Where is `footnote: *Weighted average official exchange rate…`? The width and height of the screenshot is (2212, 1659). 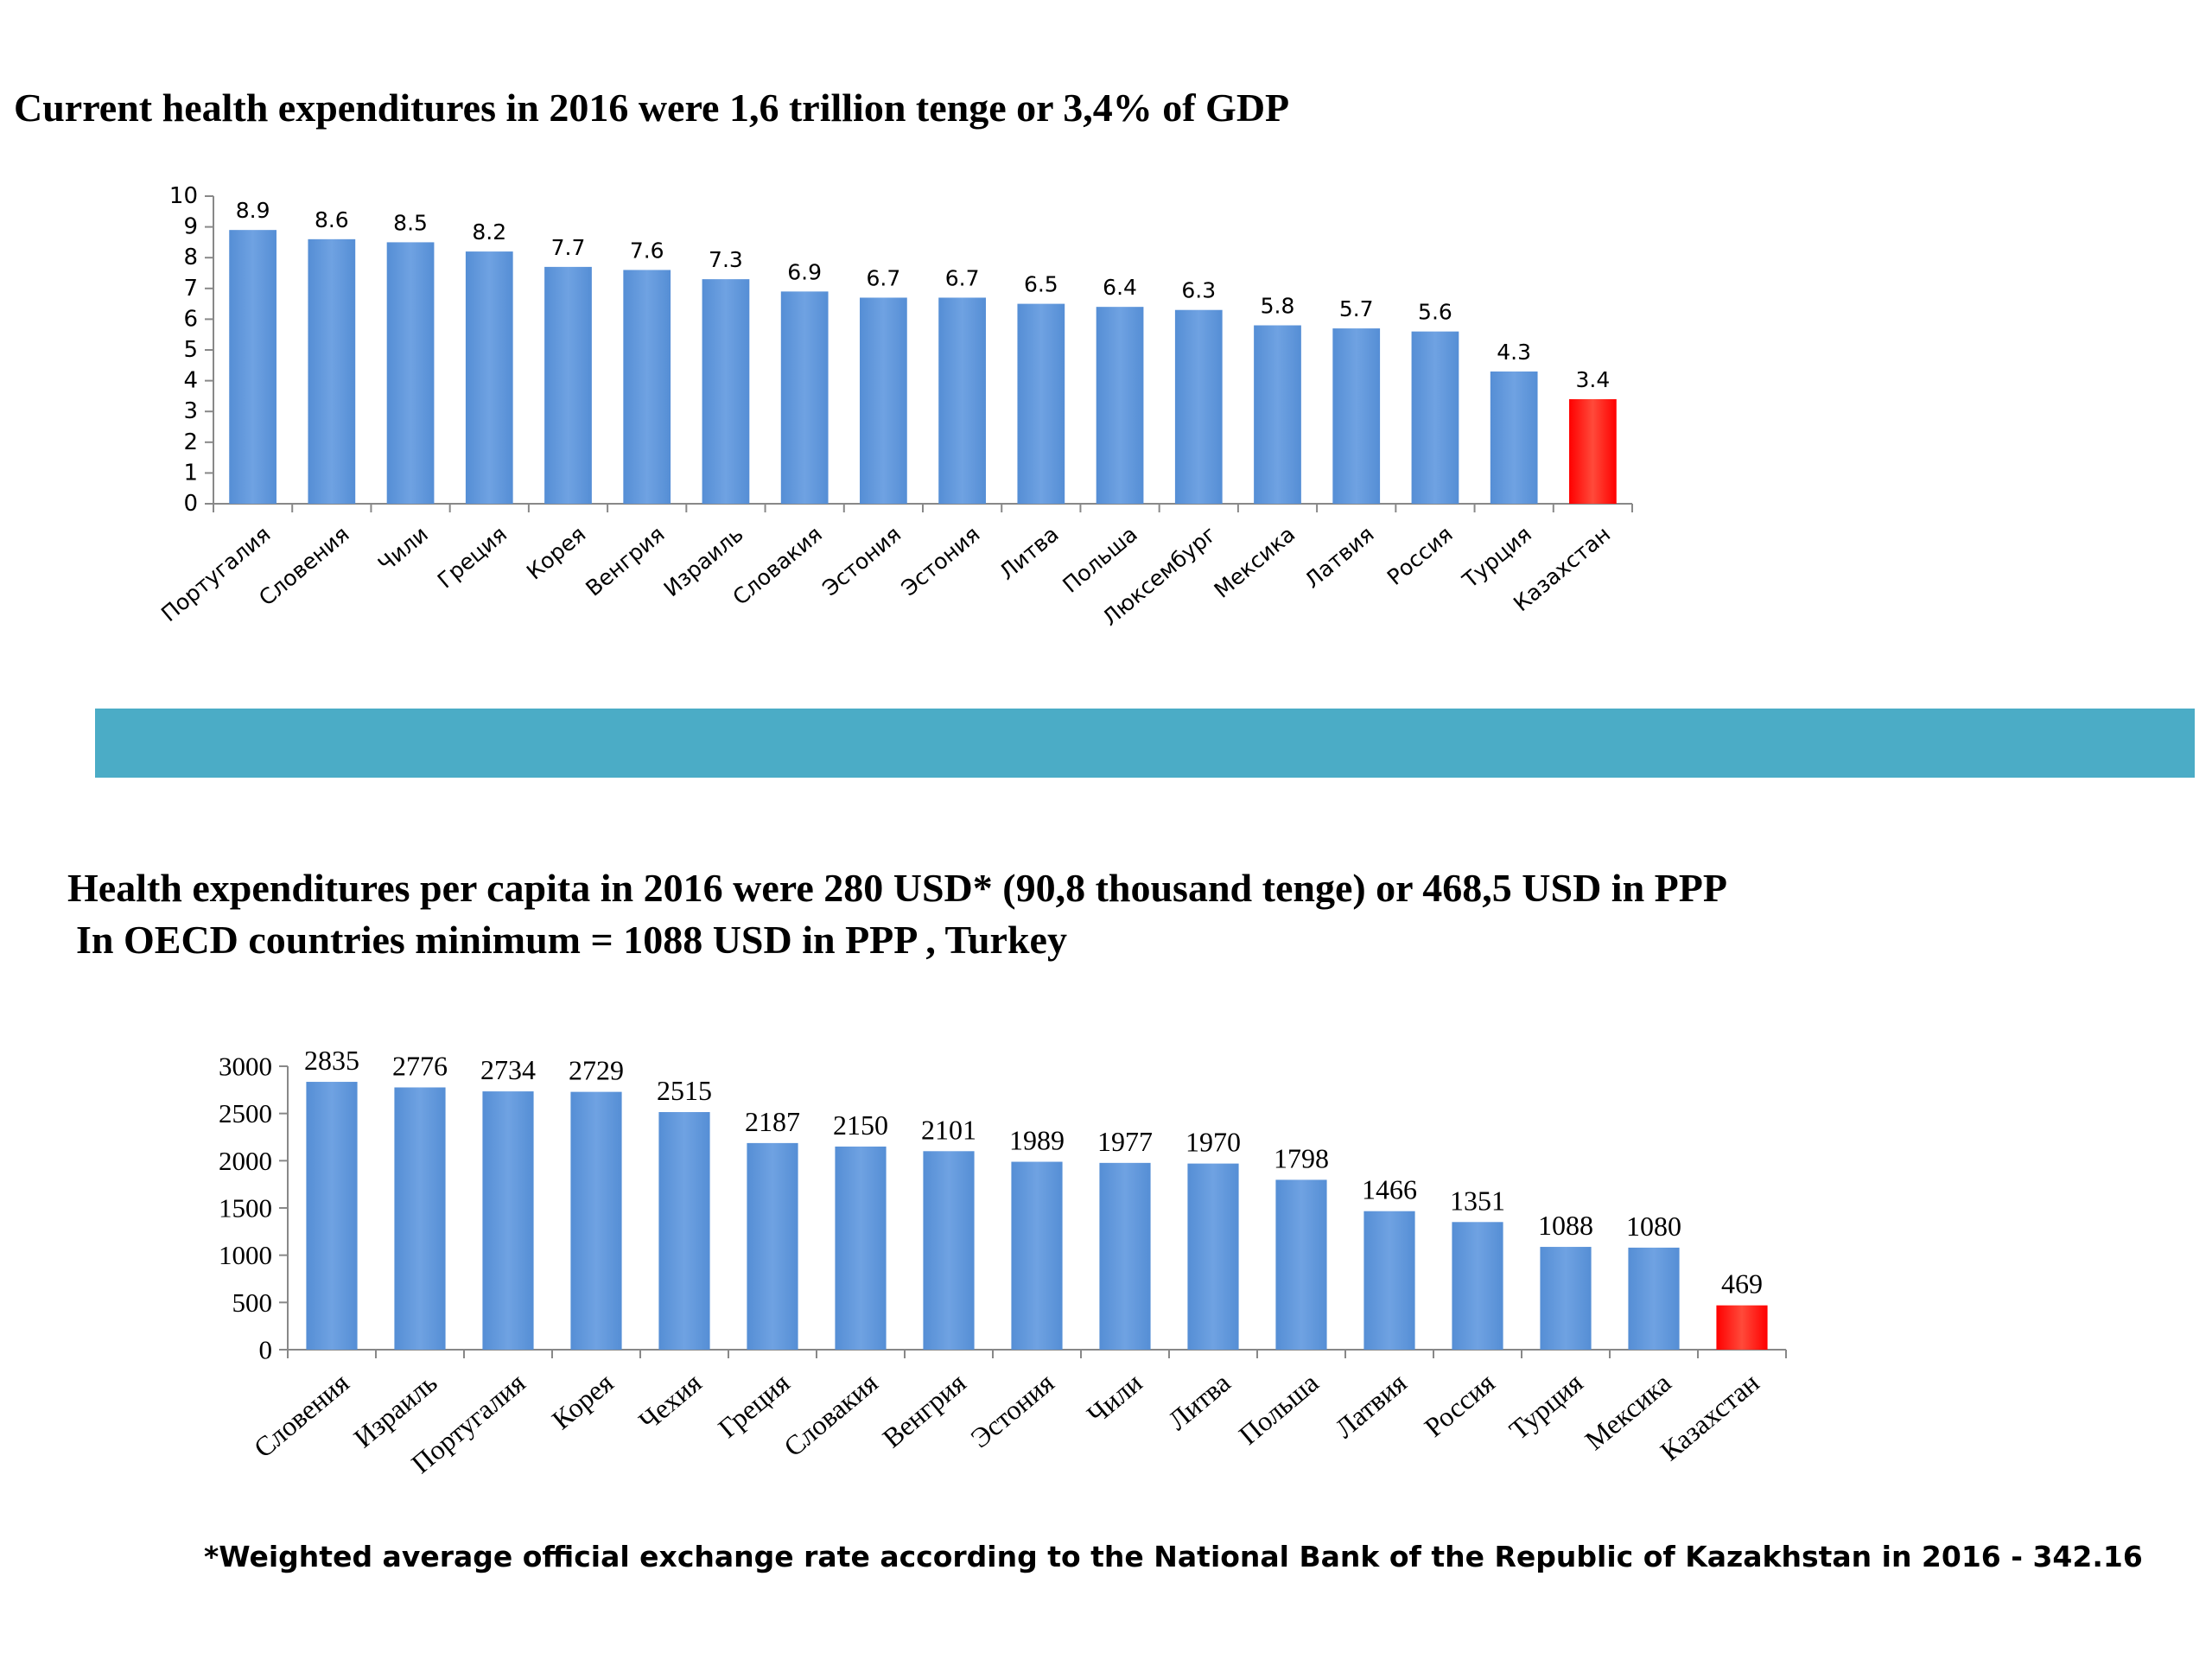
footnote: *Weighted average official exchange rate… is located at coordinates (1173, 1556).